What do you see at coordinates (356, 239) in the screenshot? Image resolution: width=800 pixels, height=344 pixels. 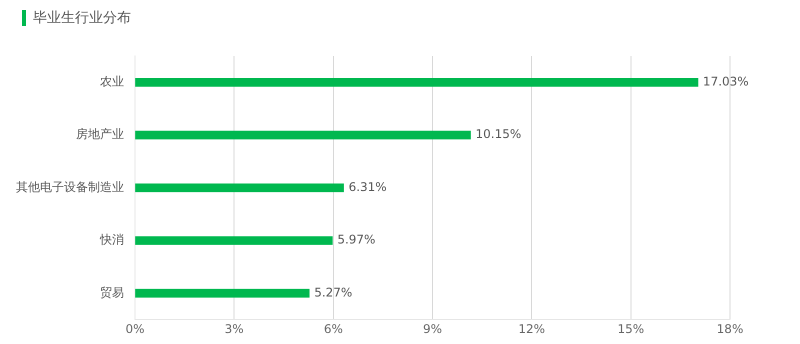 I see `data-label: 5.97%` at bounding box center [356, 239].